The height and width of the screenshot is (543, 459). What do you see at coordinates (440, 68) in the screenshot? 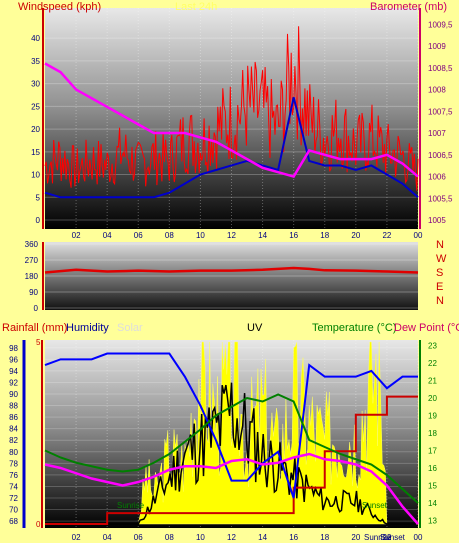
I see `chart1-ytick-right: 1008,5` at bounding box center [440, 68].